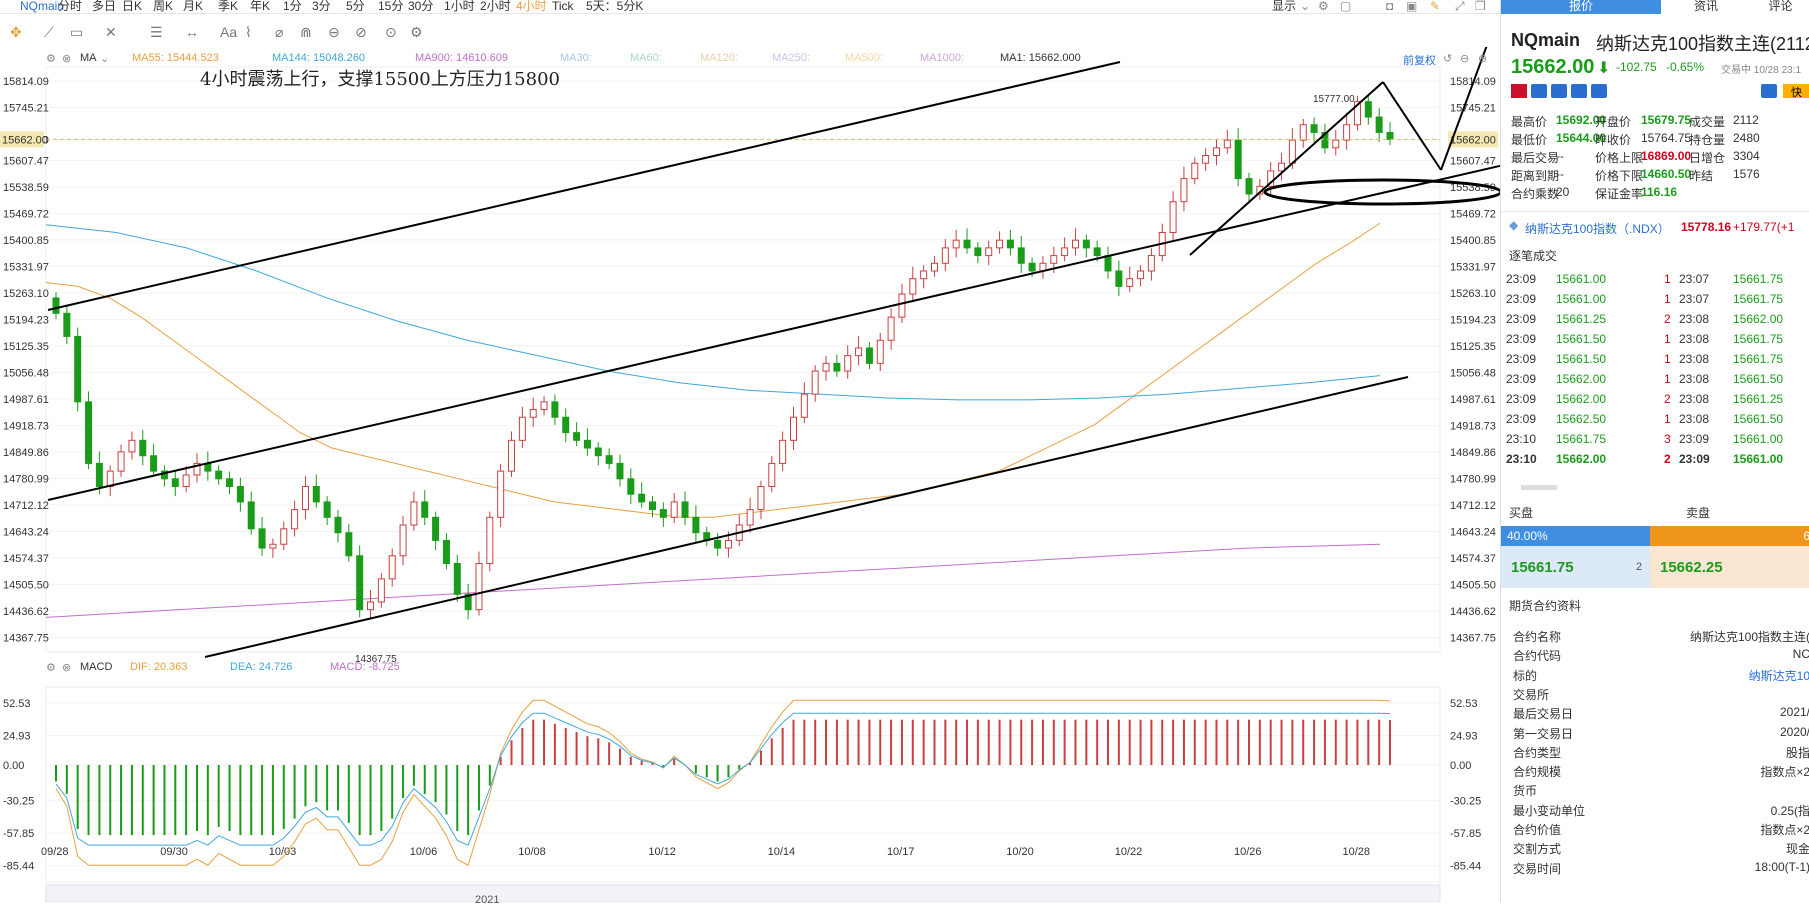 This screenshot has height=906, width=1809. I want to click on restore-button: 前复权, so click(1419, 61).